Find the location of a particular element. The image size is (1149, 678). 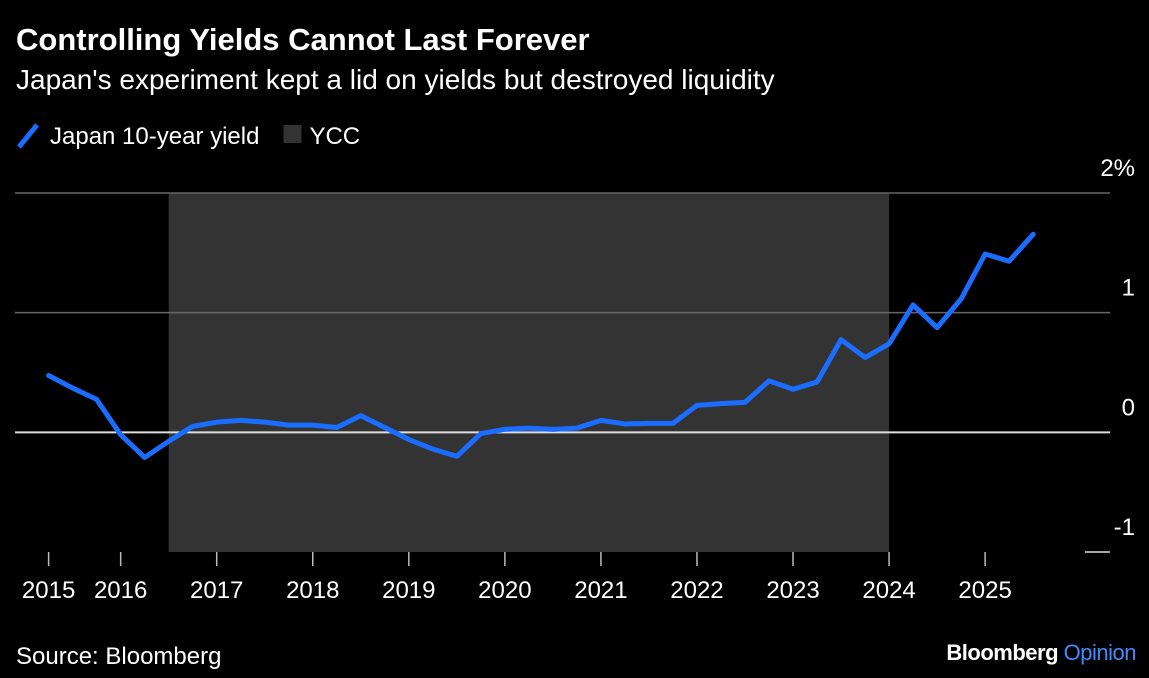

logo: Bloomberg Opinion is located at coordinates (1041, 652).